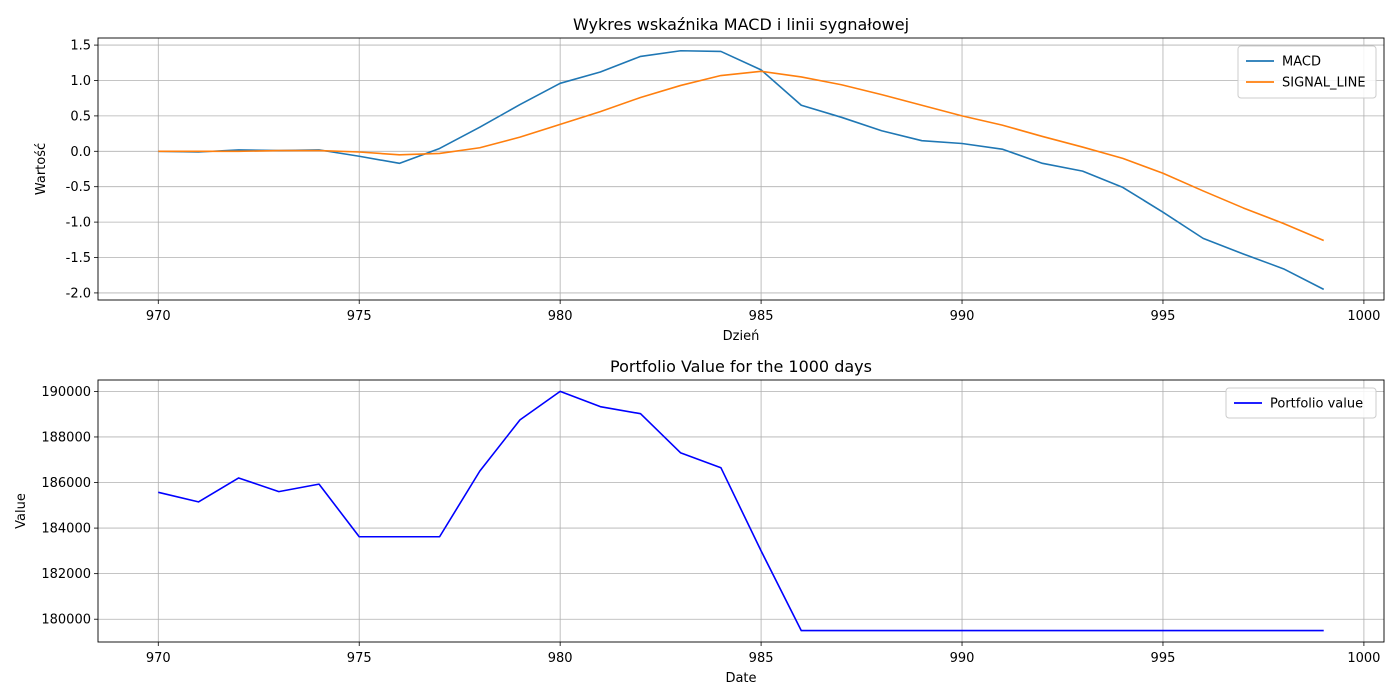 Image resolution: width=1400 pixels, height=700 pixels. I want to click on y-tick-label: 1.0, so click(80, 81).